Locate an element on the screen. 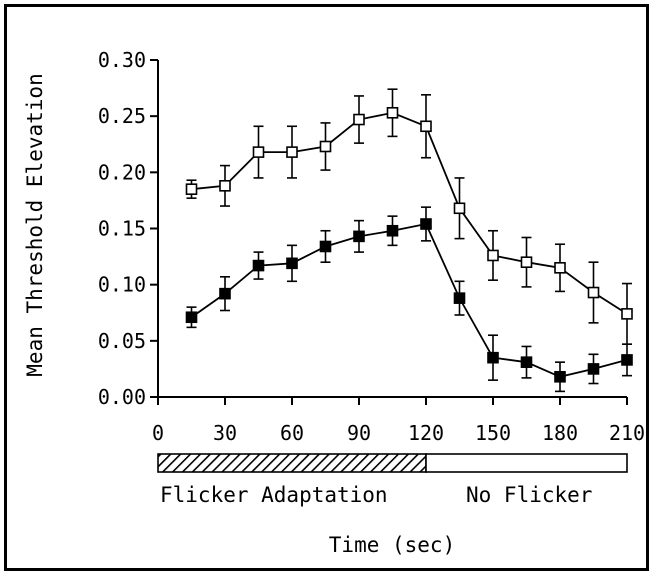 This screenshot has width=658, height=581. y-tick-label: 0.30 is located at coordinates (122, 60).